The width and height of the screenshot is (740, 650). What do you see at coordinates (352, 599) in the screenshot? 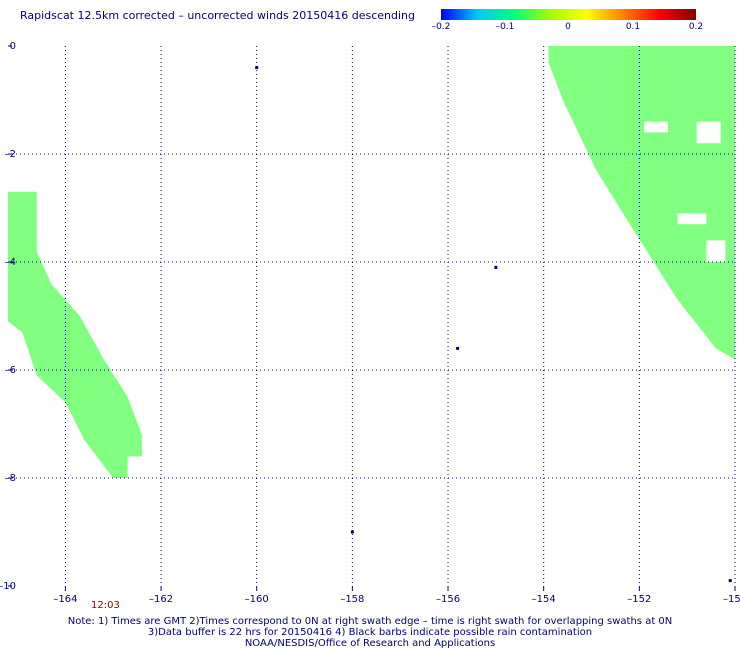
I see `x-tick-label: –158` at bounding box center [352, 599].